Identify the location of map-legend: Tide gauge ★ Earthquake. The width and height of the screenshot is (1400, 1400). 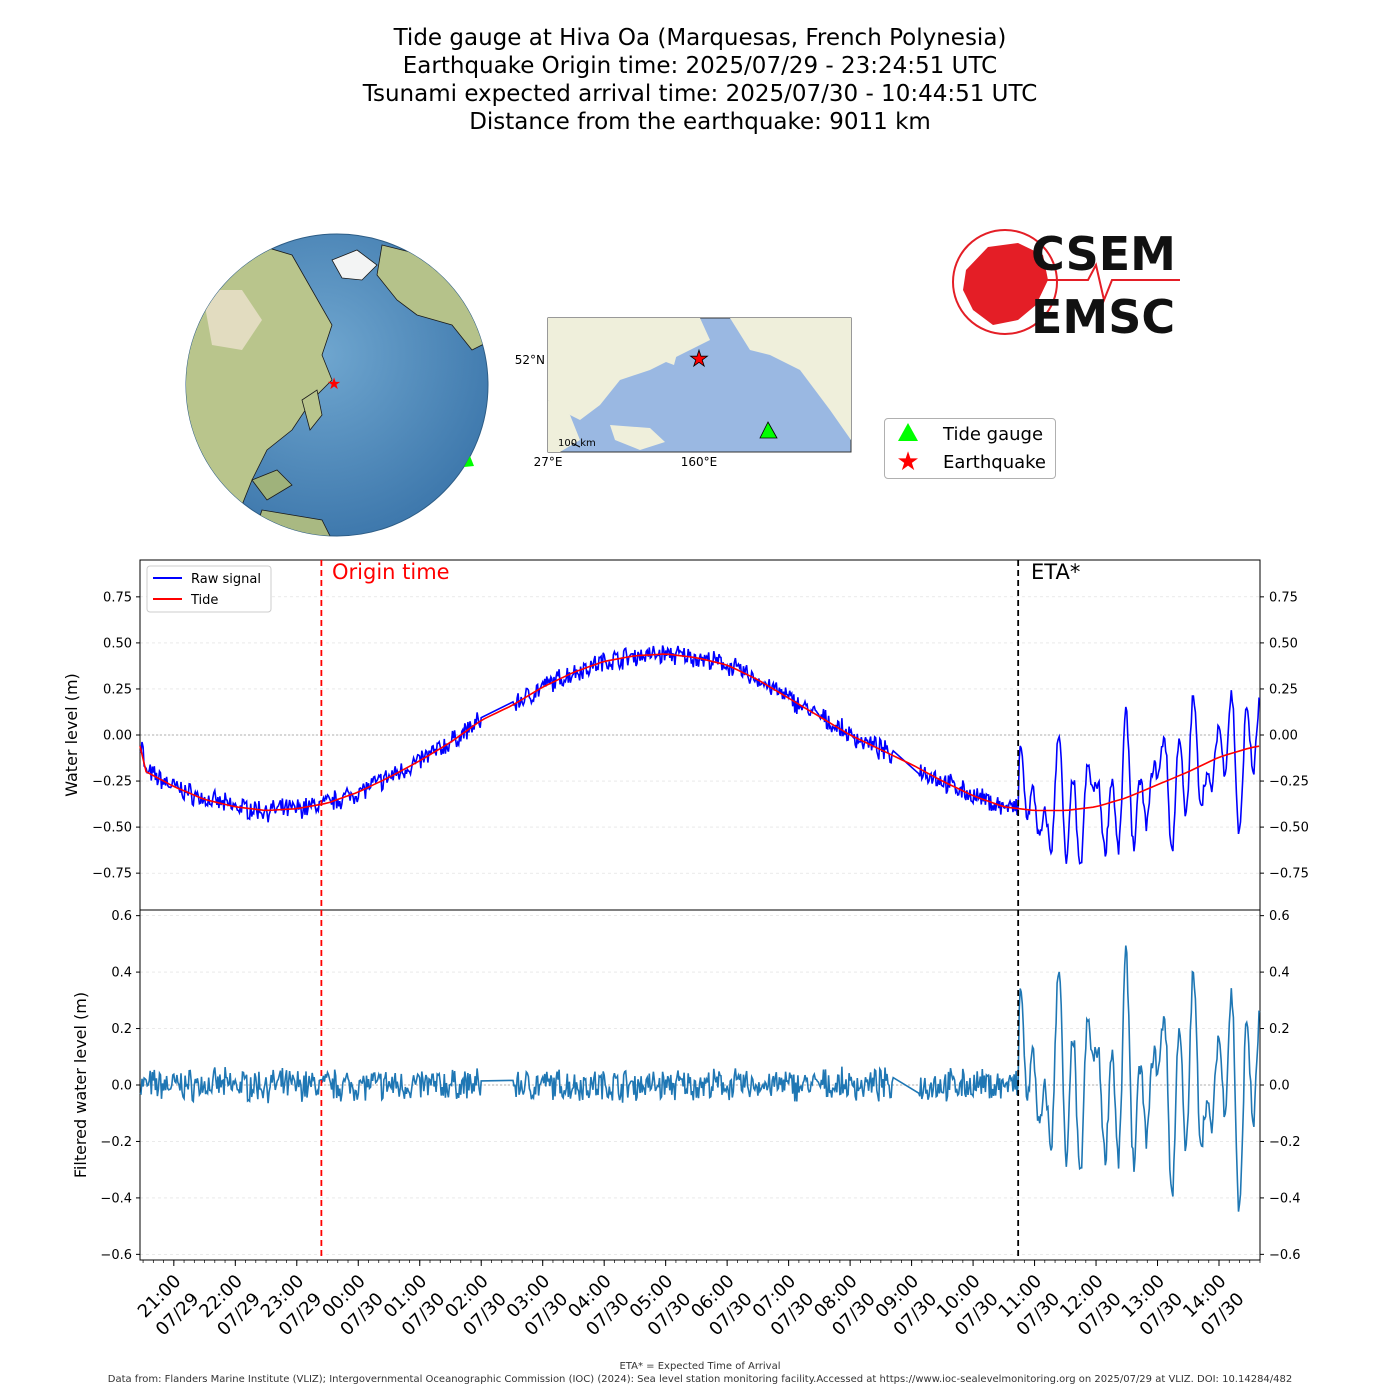
(970, 448).